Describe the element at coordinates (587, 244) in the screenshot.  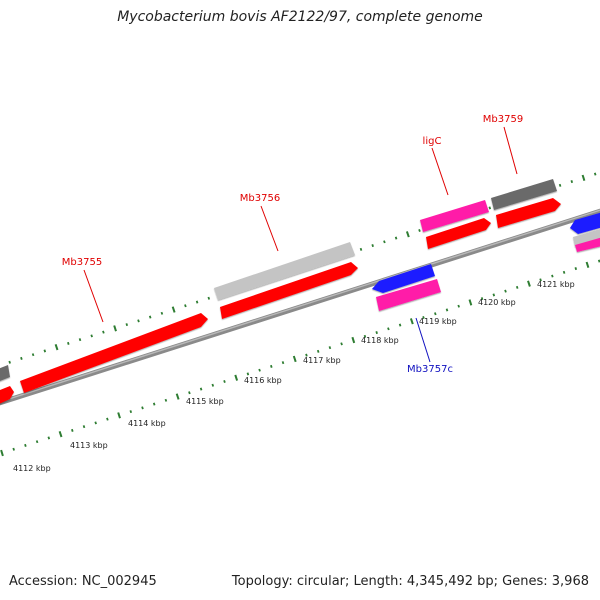
I see `gene-arrow-right-edge-pink` at that location.